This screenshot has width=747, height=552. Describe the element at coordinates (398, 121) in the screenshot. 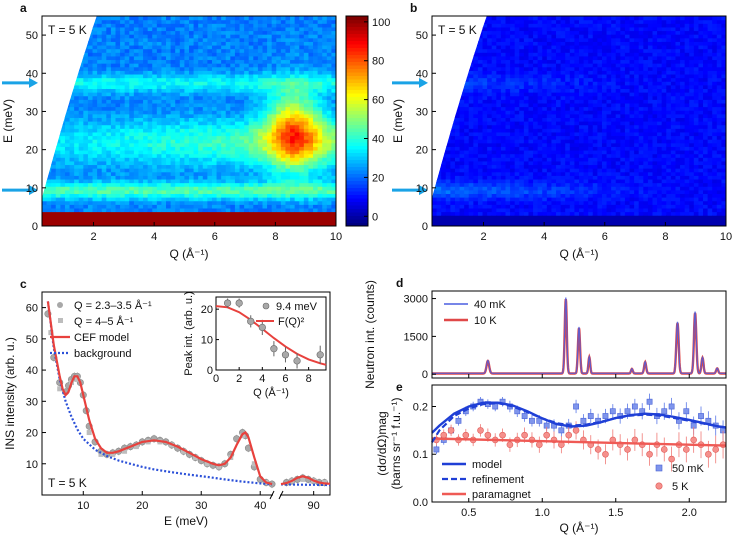

I see `y-axis-label-b: E (meV)` at that location.